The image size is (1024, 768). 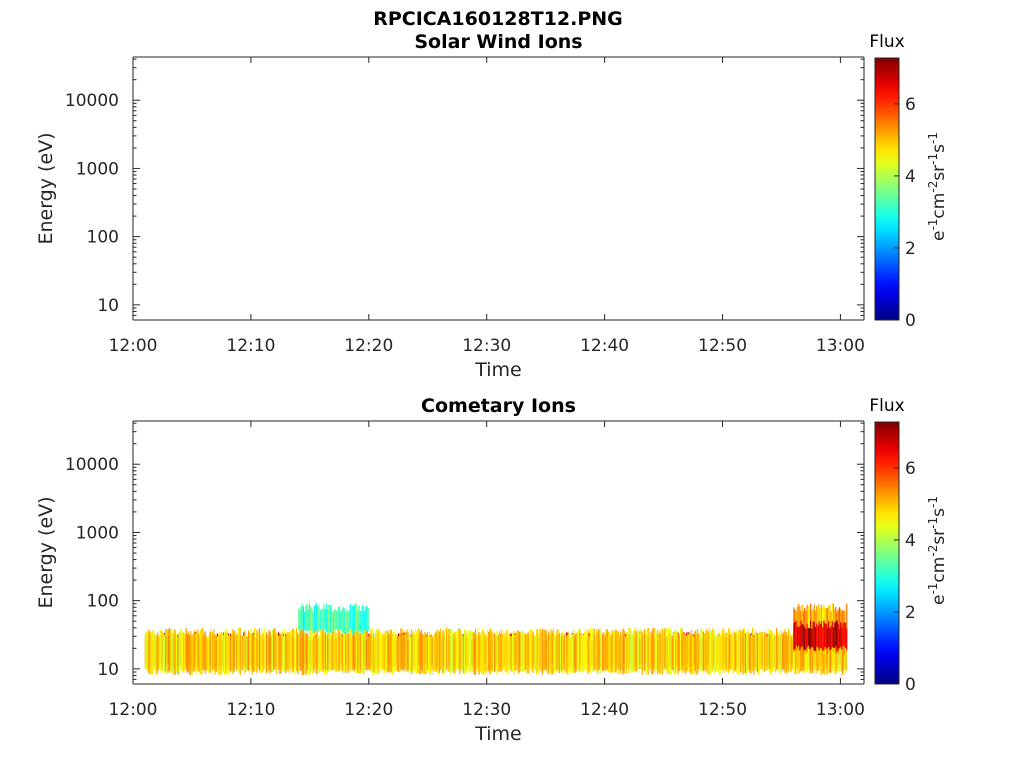 I want to click on y-tick-label: 100, so click(x=103, y=602).